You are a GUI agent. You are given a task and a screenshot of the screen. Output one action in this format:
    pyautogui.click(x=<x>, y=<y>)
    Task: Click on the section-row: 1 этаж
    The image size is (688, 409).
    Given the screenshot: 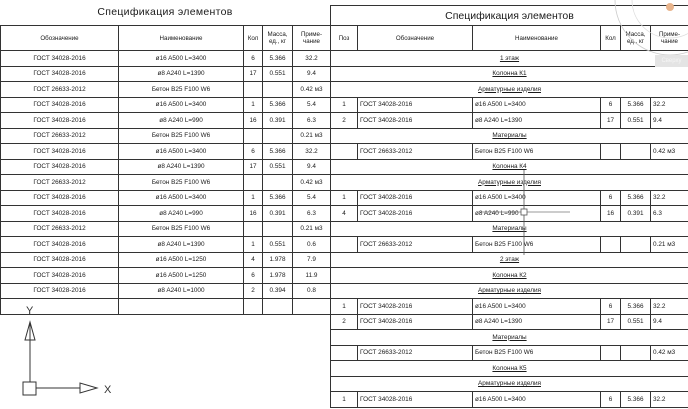 What is the action you would take?
    pyautogui.click(x=508, y=58)
    